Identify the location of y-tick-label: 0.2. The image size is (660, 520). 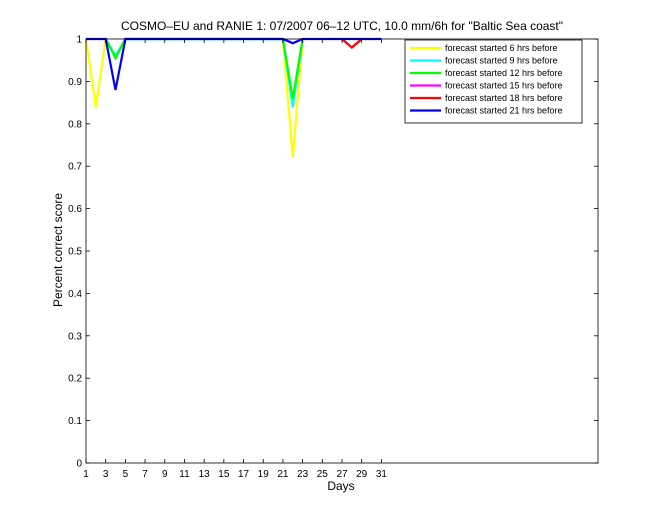
(75, 379).